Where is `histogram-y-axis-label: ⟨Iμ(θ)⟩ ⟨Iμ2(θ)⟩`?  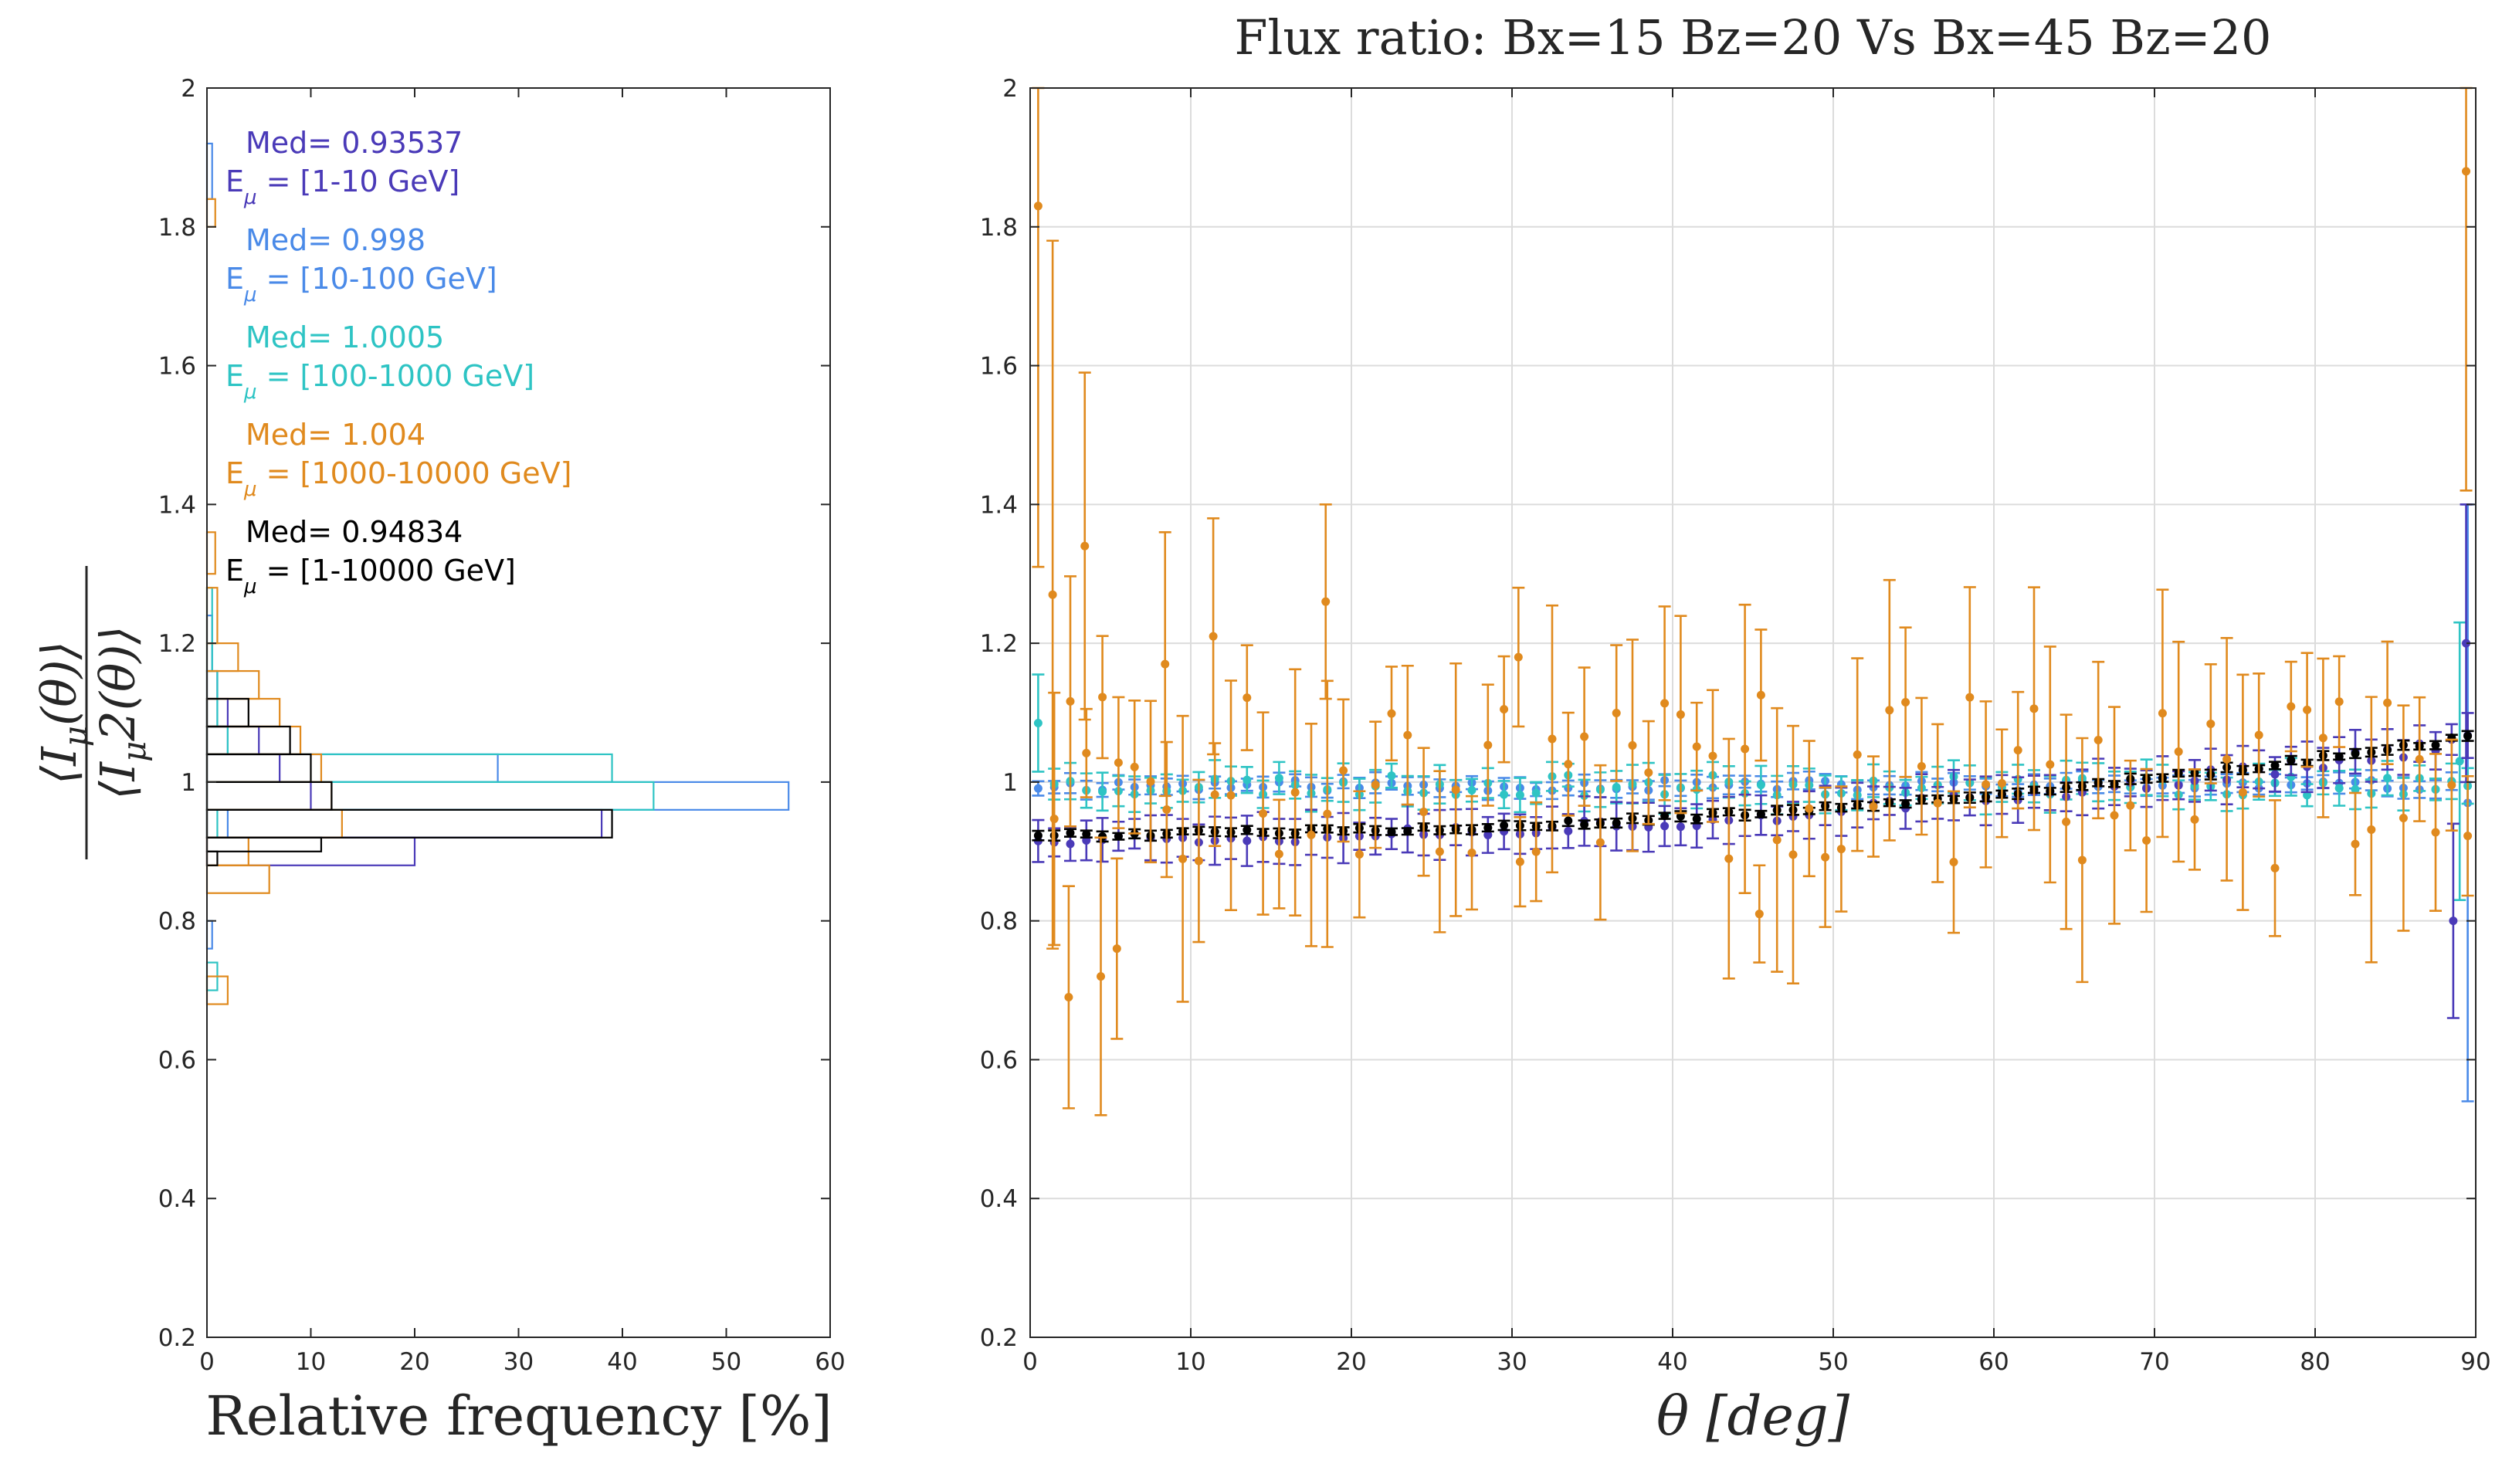
histogram-y-axis-label: ⟨Iμ(θ)⟩ ⟨Iμ2(θ)⟩ is located at coordinates (92, 712).